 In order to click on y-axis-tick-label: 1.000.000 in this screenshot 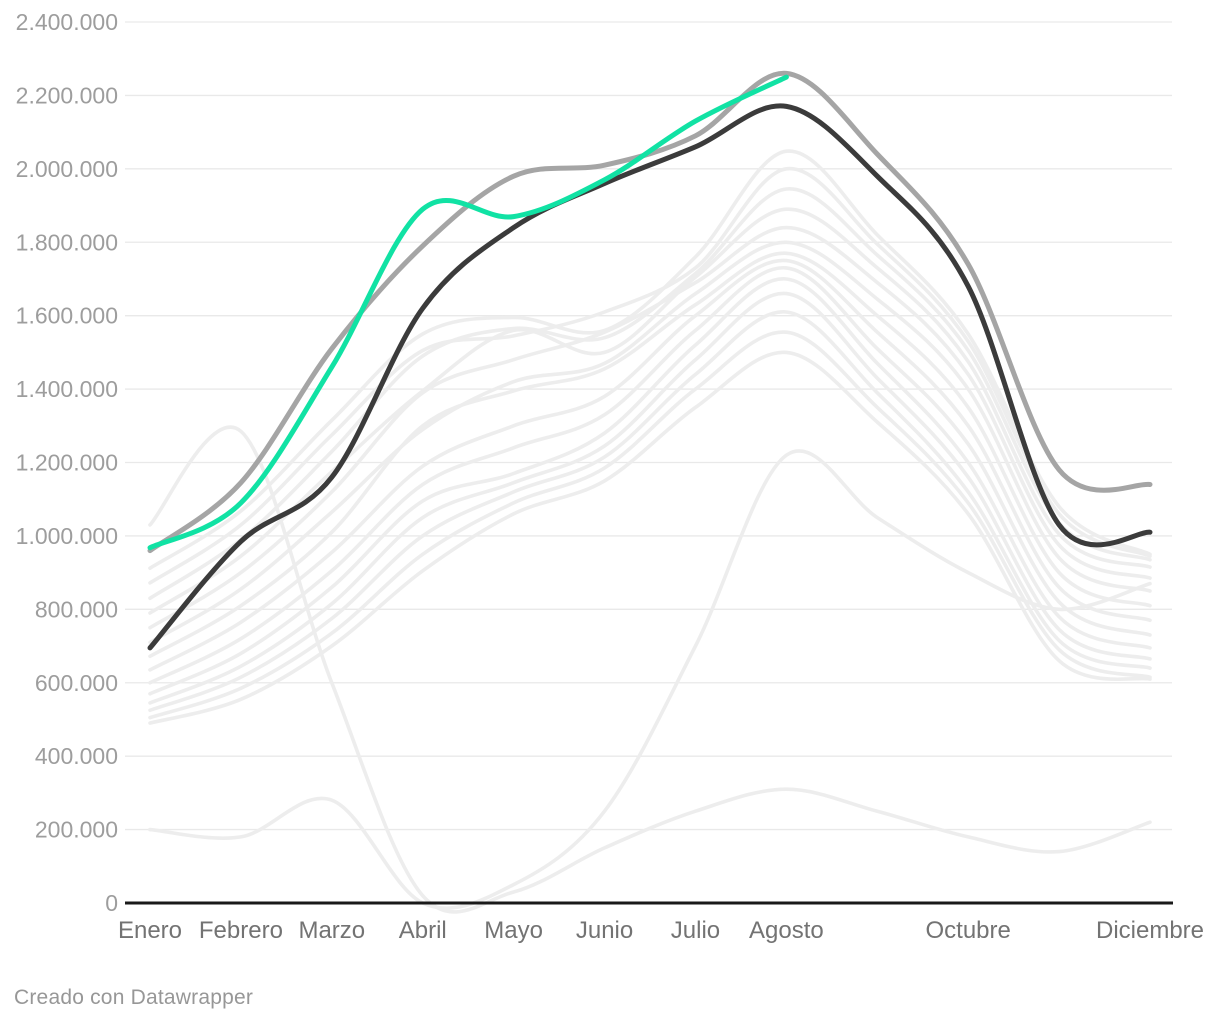, I will do `click(67, 536)`.